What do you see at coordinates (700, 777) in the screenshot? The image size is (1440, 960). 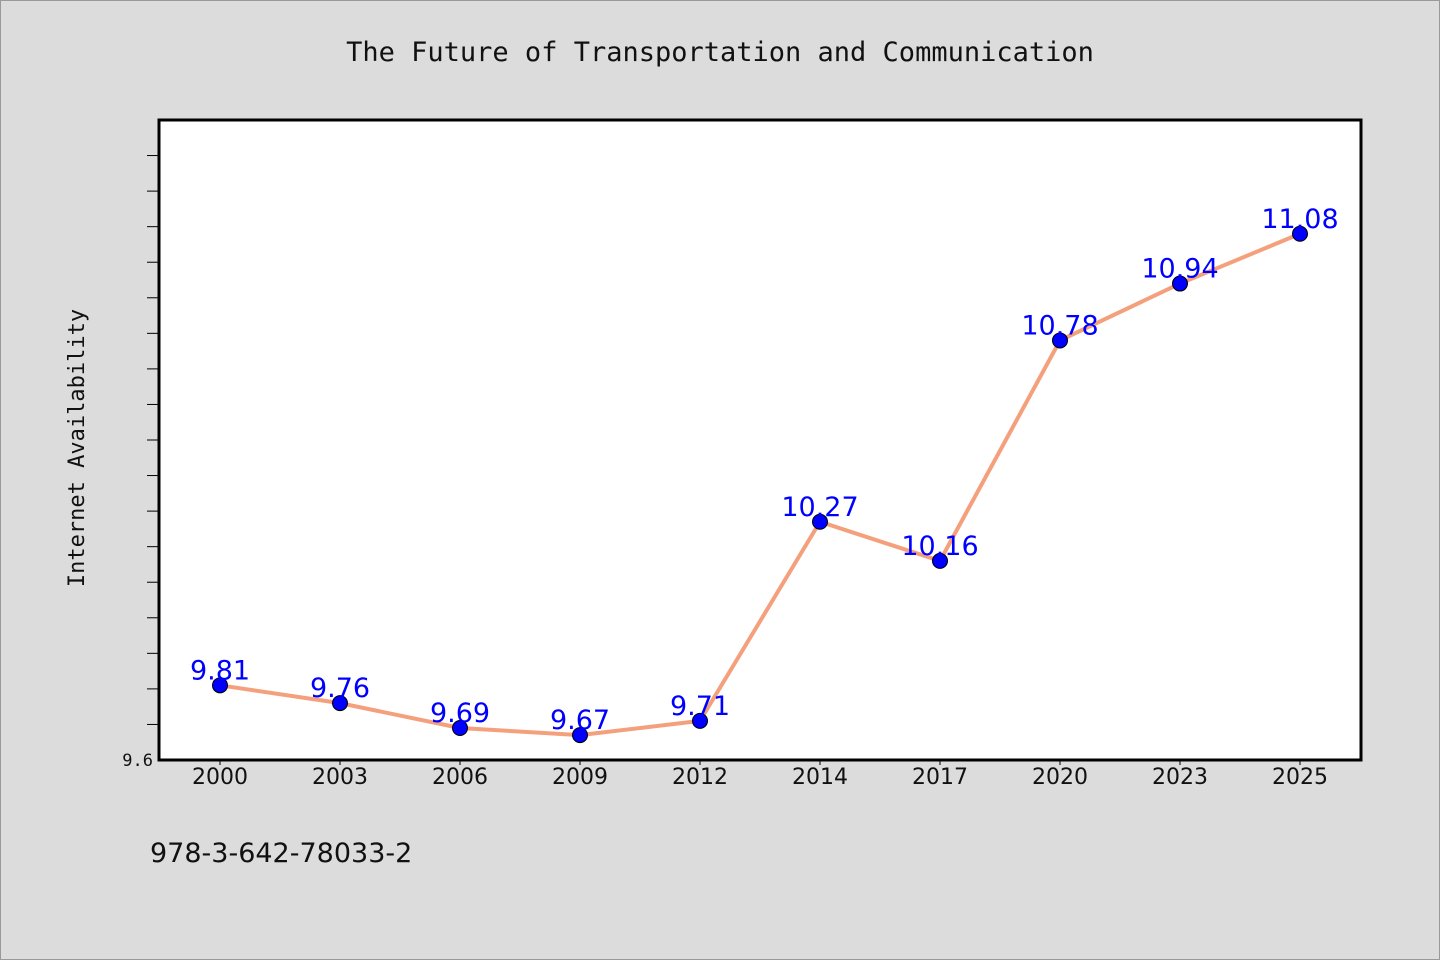 I see `x-tick-label: 2012` at bounding box center [700, 777].